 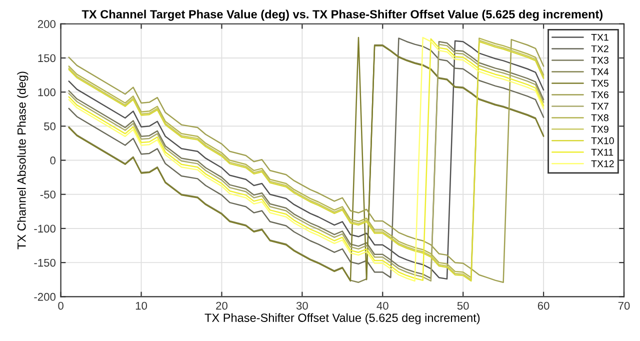 I want to click on x-tick-label: 30, so click(x=302, y=306).